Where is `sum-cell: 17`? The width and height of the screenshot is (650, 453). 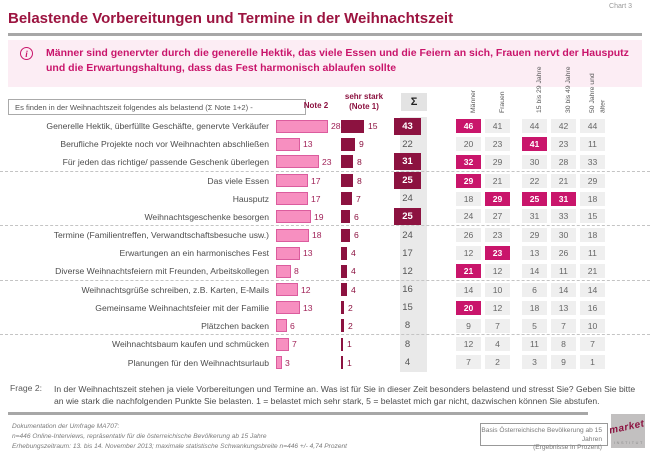 sum-cell: 17 is located at coordinates (407, 253).